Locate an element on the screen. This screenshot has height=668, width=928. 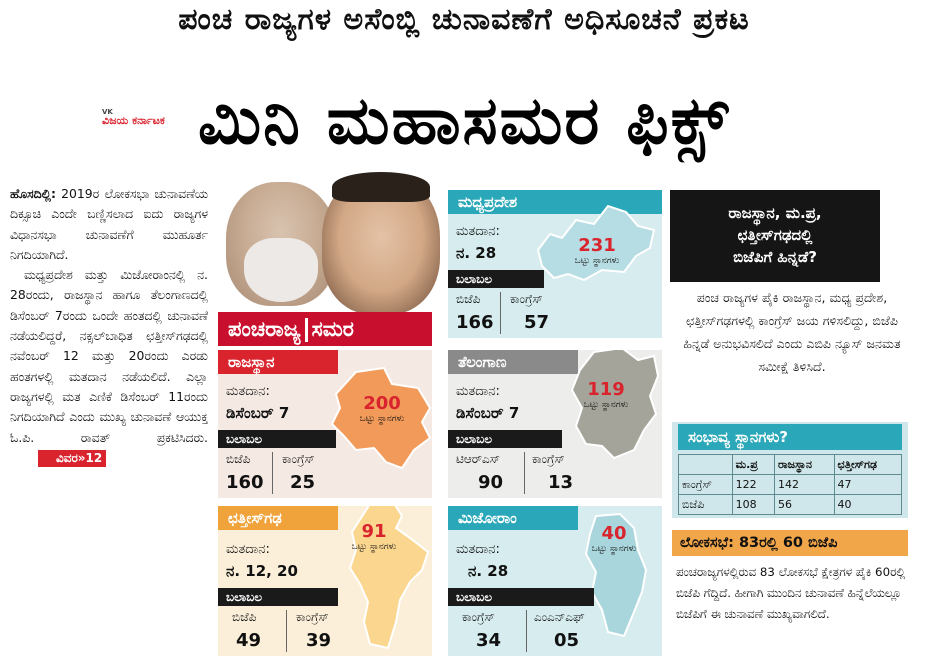
poll-date: ನ. 12, 20 is located at coordinates (262, 571).